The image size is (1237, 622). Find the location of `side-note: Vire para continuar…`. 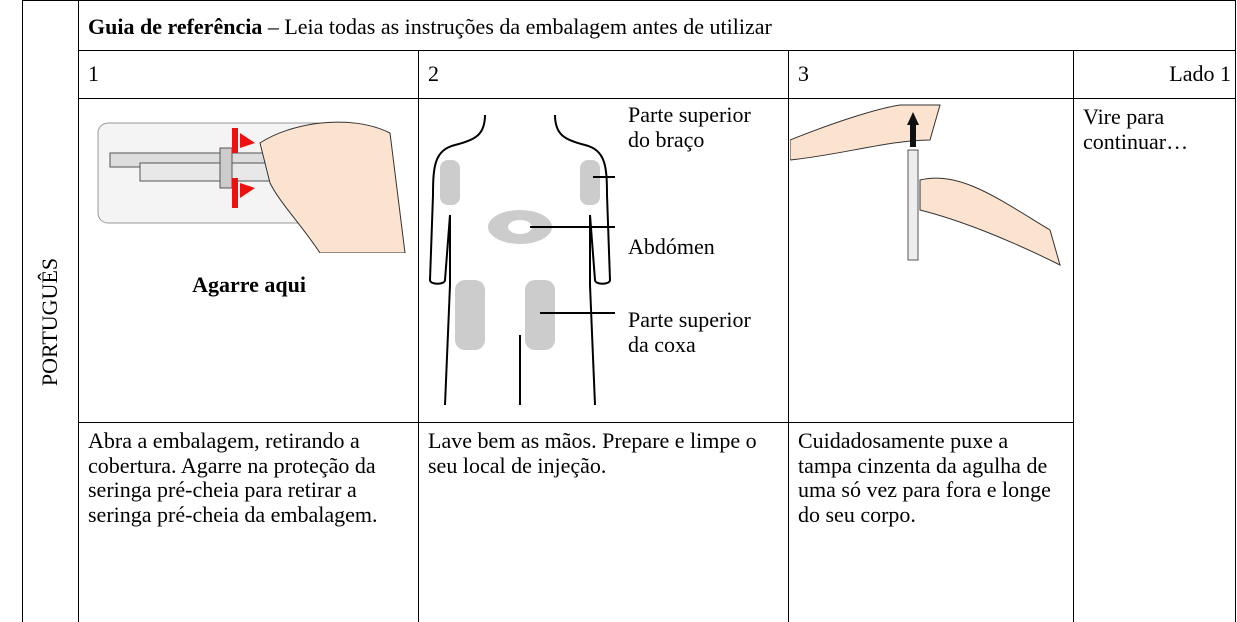

side-note: Vire para continuar… is located at coordinates (1136, 129).